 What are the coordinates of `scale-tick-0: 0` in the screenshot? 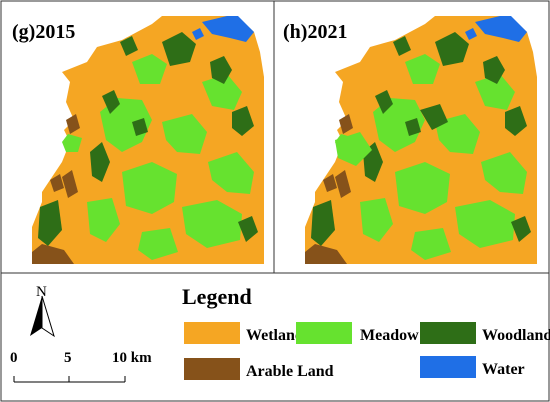 It's located at (14, 358).